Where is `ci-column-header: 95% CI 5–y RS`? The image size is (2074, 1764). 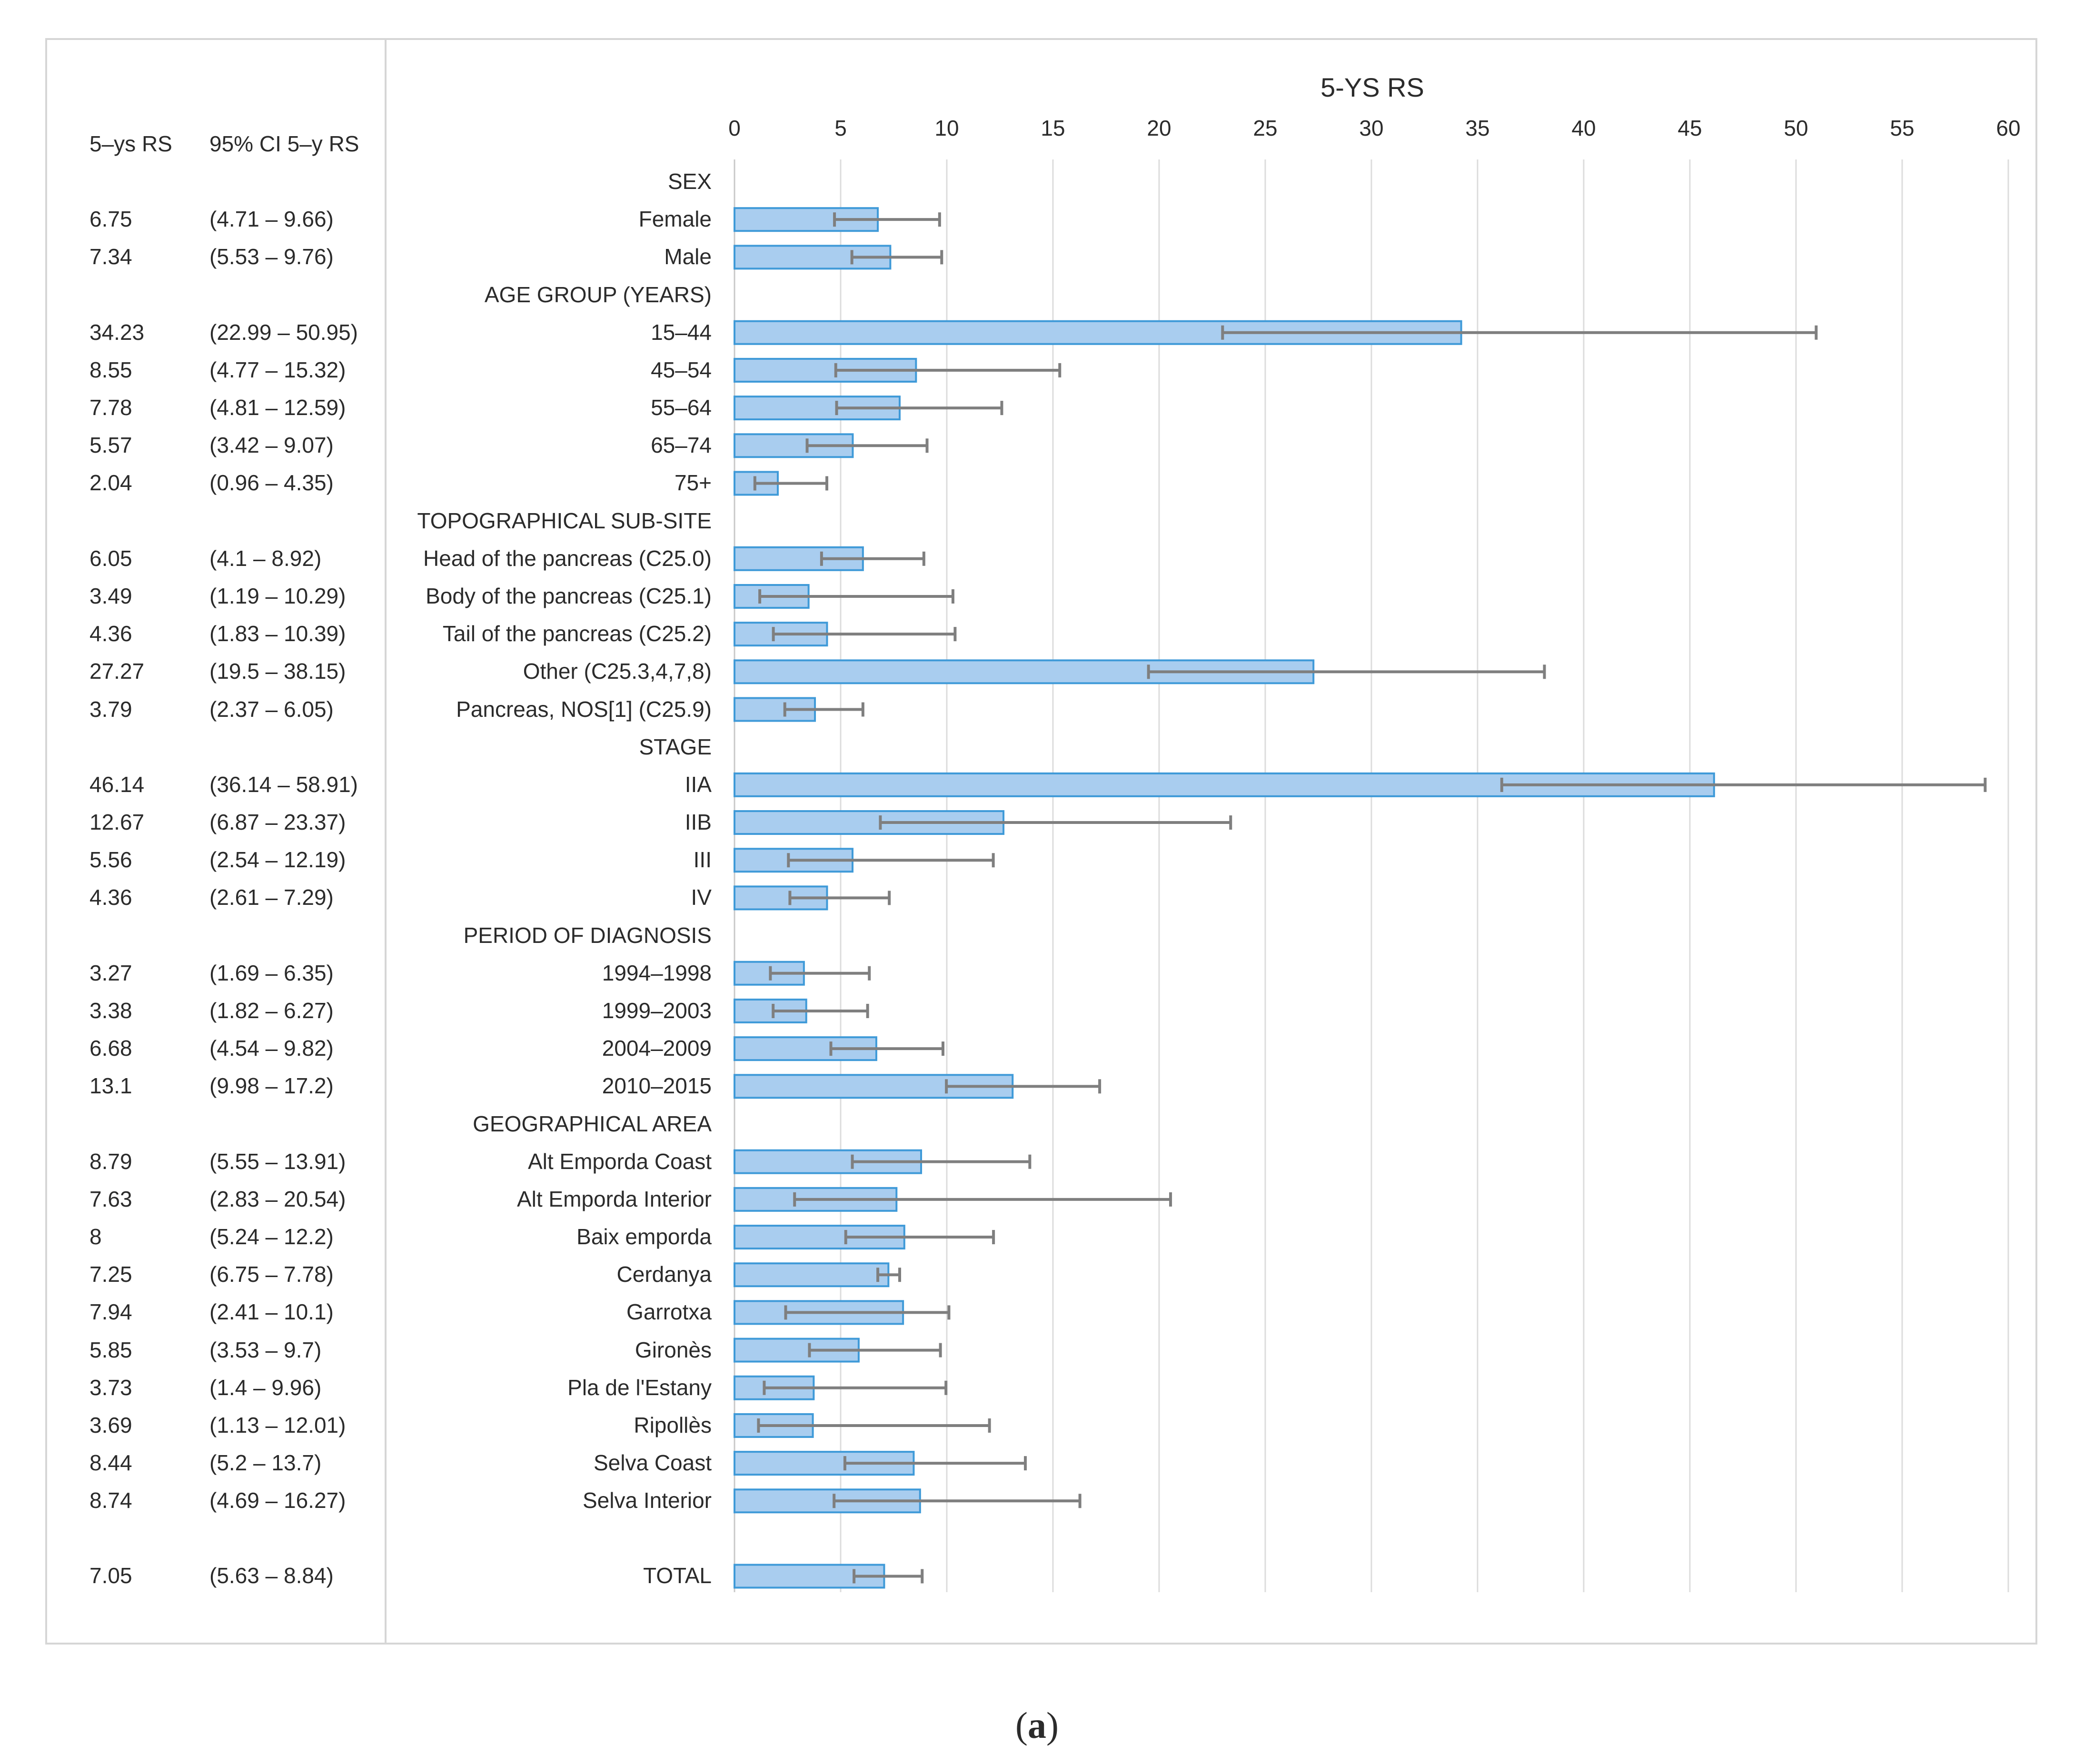 ci-column-header: 95% CI 5–y RS is located at coordinates (284, 143).